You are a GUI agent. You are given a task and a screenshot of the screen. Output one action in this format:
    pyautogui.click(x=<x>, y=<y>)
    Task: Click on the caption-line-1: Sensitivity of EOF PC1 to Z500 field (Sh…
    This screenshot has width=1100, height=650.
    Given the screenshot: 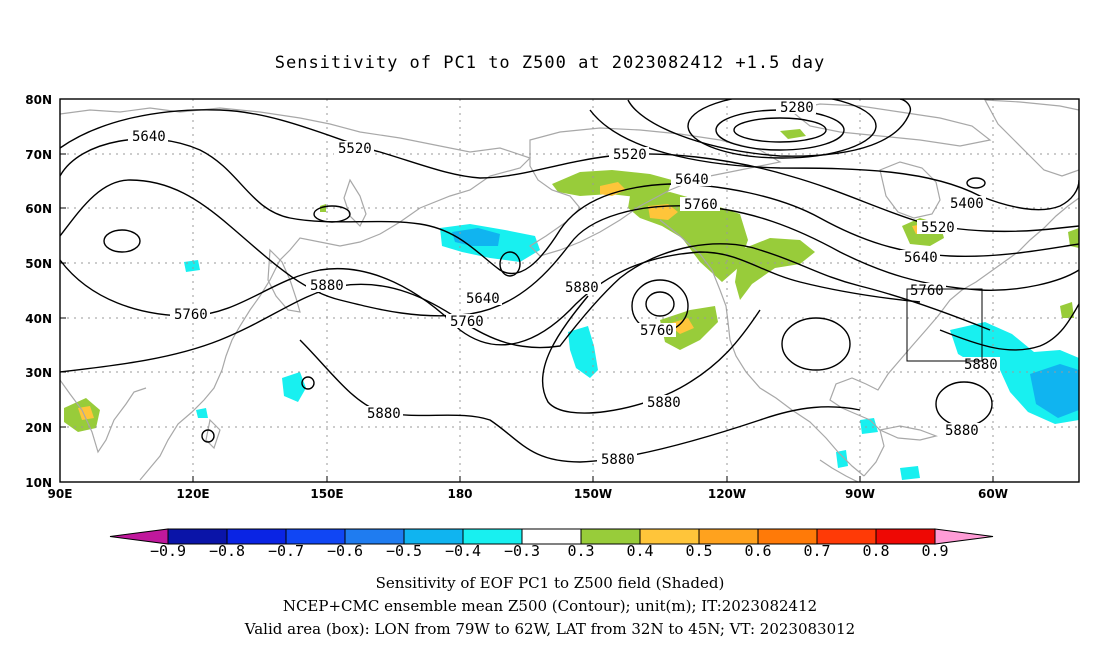 What is the action you would take?
    pyautogui.click(x=550, y=583)
    